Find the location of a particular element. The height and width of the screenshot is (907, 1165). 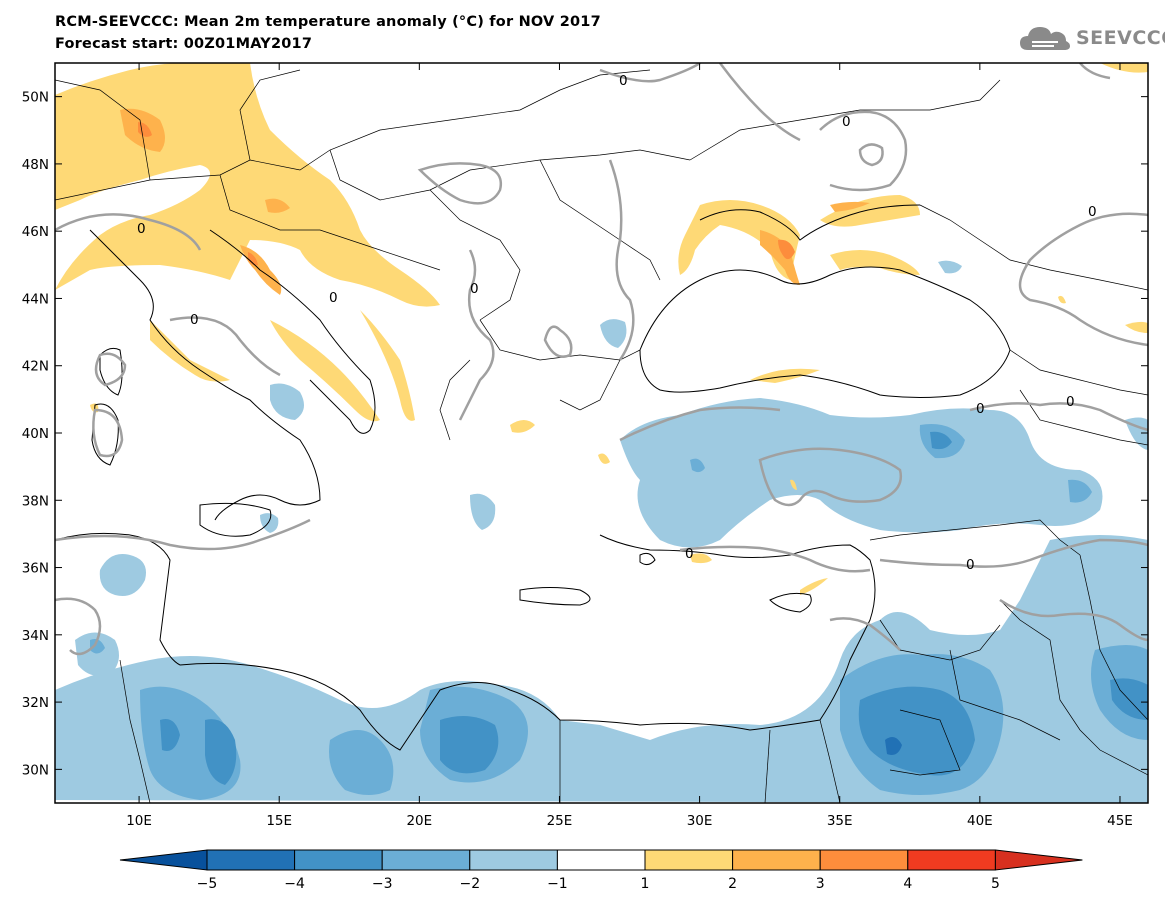

longitude-tick-label: 10E is located at coordinates (139, 821).